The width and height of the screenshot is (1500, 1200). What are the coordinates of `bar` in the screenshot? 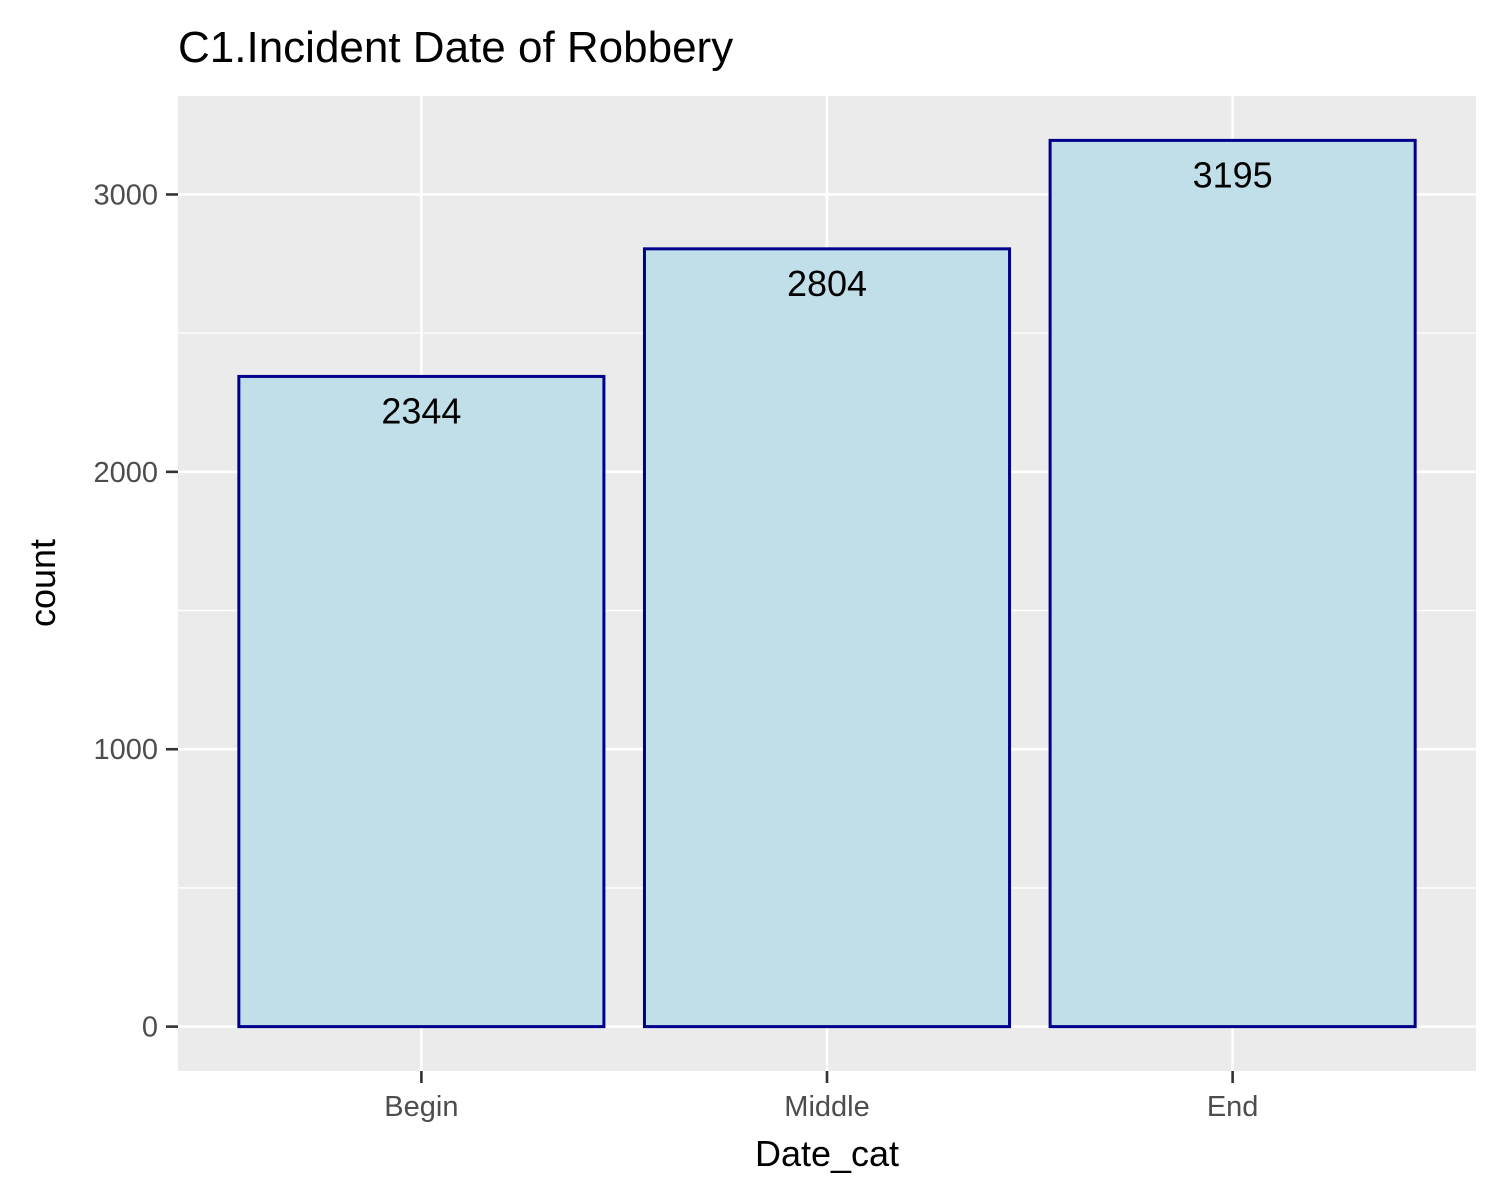 It's located at (421, 701).